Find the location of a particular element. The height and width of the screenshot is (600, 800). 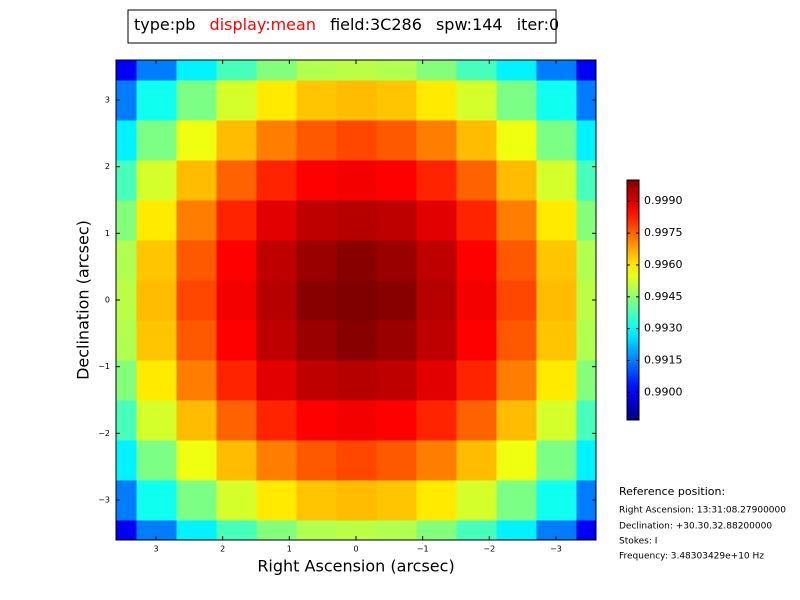

title-part: type:pb is located at coordinates (164, 24).